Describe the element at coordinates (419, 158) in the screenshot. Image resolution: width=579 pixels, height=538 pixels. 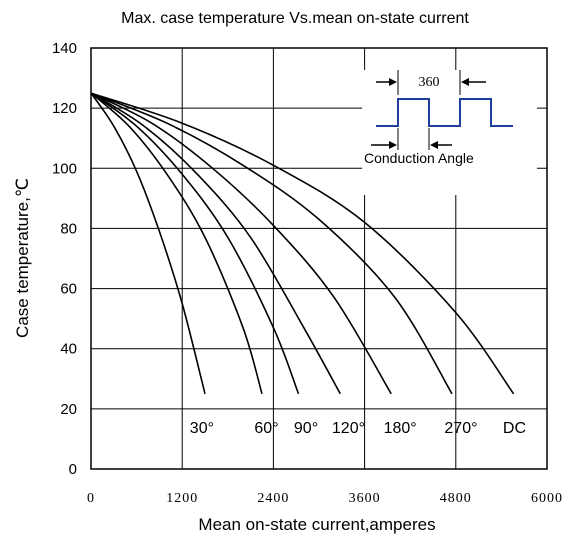
I see `conduction-angle-label: Conduction Angle` at that location.